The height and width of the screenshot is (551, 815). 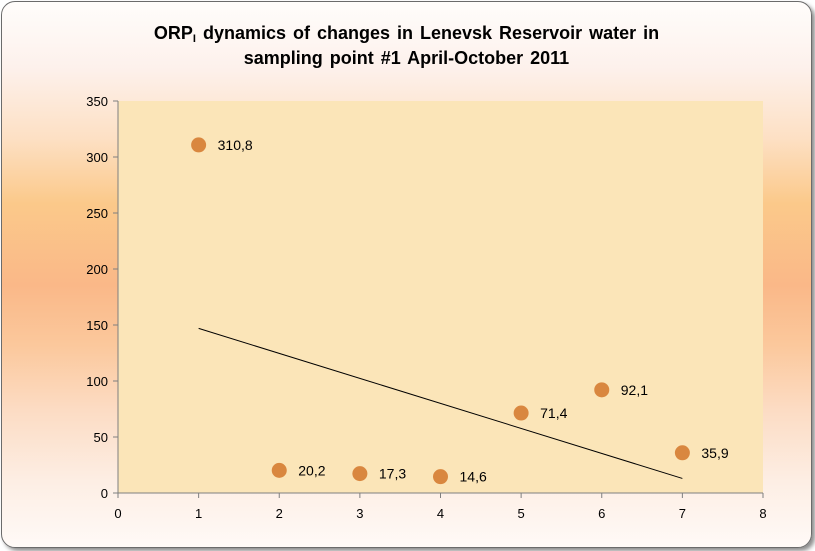 What do you see at coordinates (406, 58) in the screenshot?
I see `chart-title-line2: sampling point #1 April-October 2011` at bounding box center [406, 58].